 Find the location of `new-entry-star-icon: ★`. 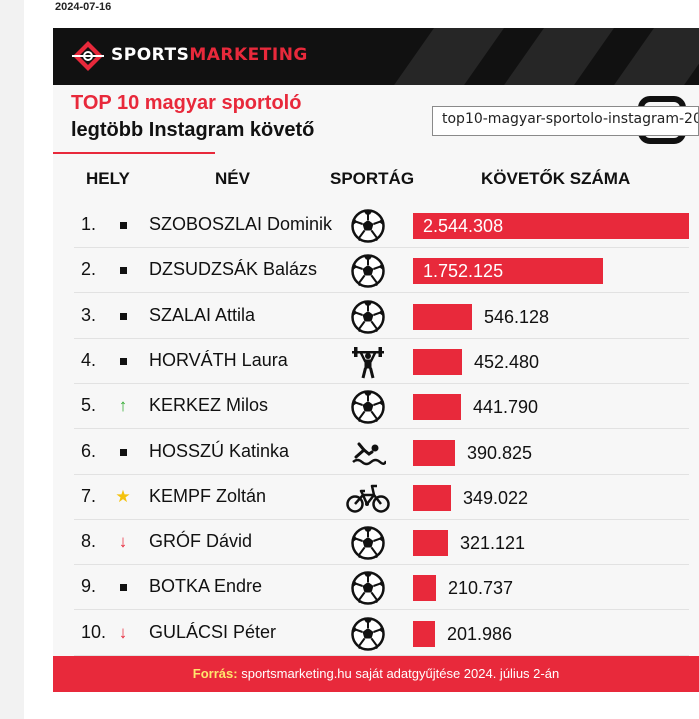

new-entry-star-icon: ★ is located at coordinates (123, 496).